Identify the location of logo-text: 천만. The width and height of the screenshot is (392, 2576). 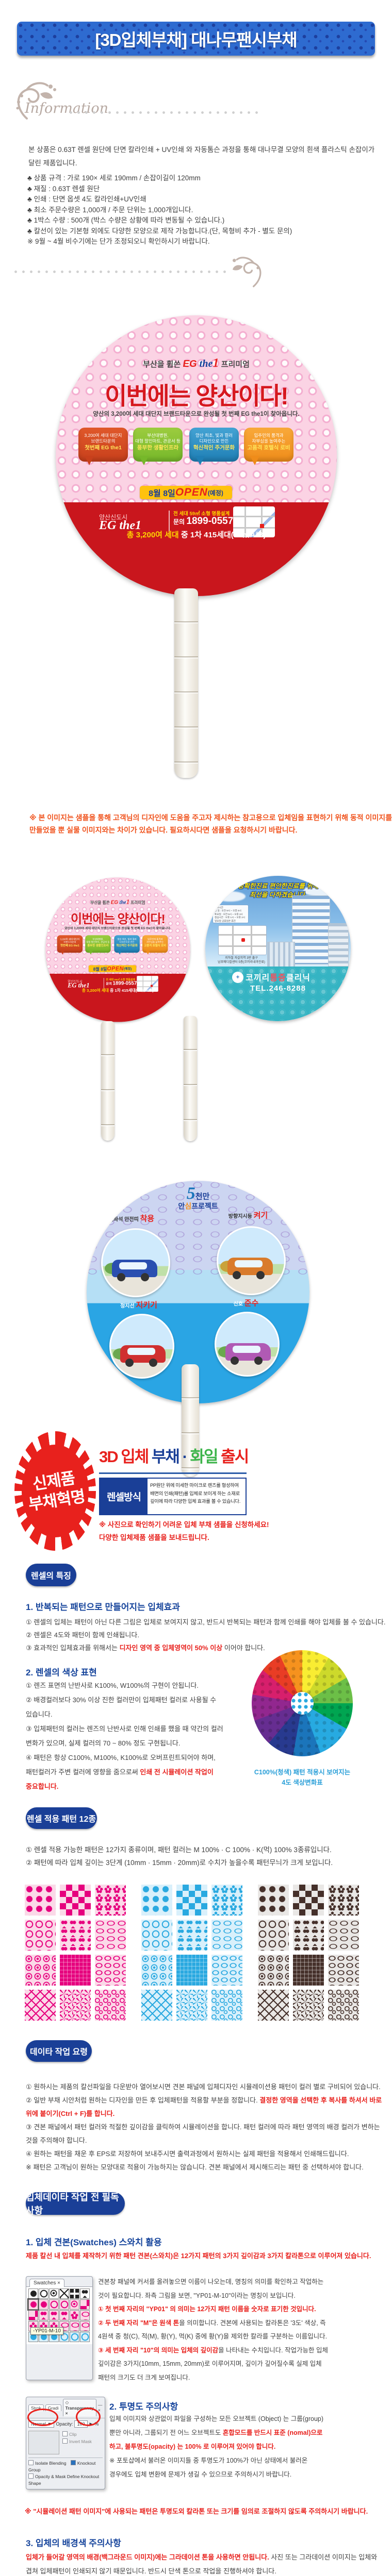
(202, 1196).